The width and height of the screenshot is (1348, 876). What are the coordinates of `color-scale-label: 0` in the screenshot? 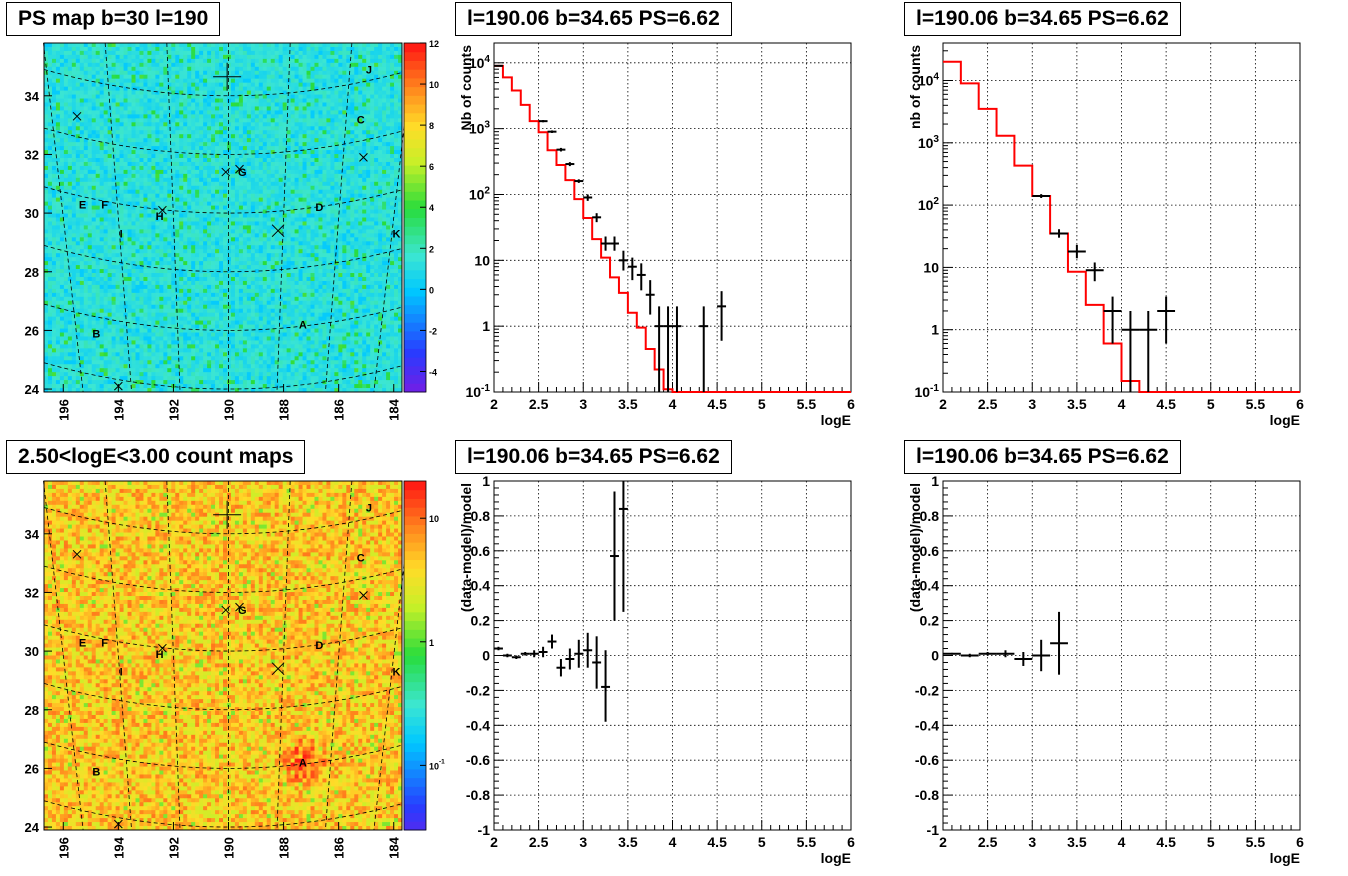 It's located at (431, 290).